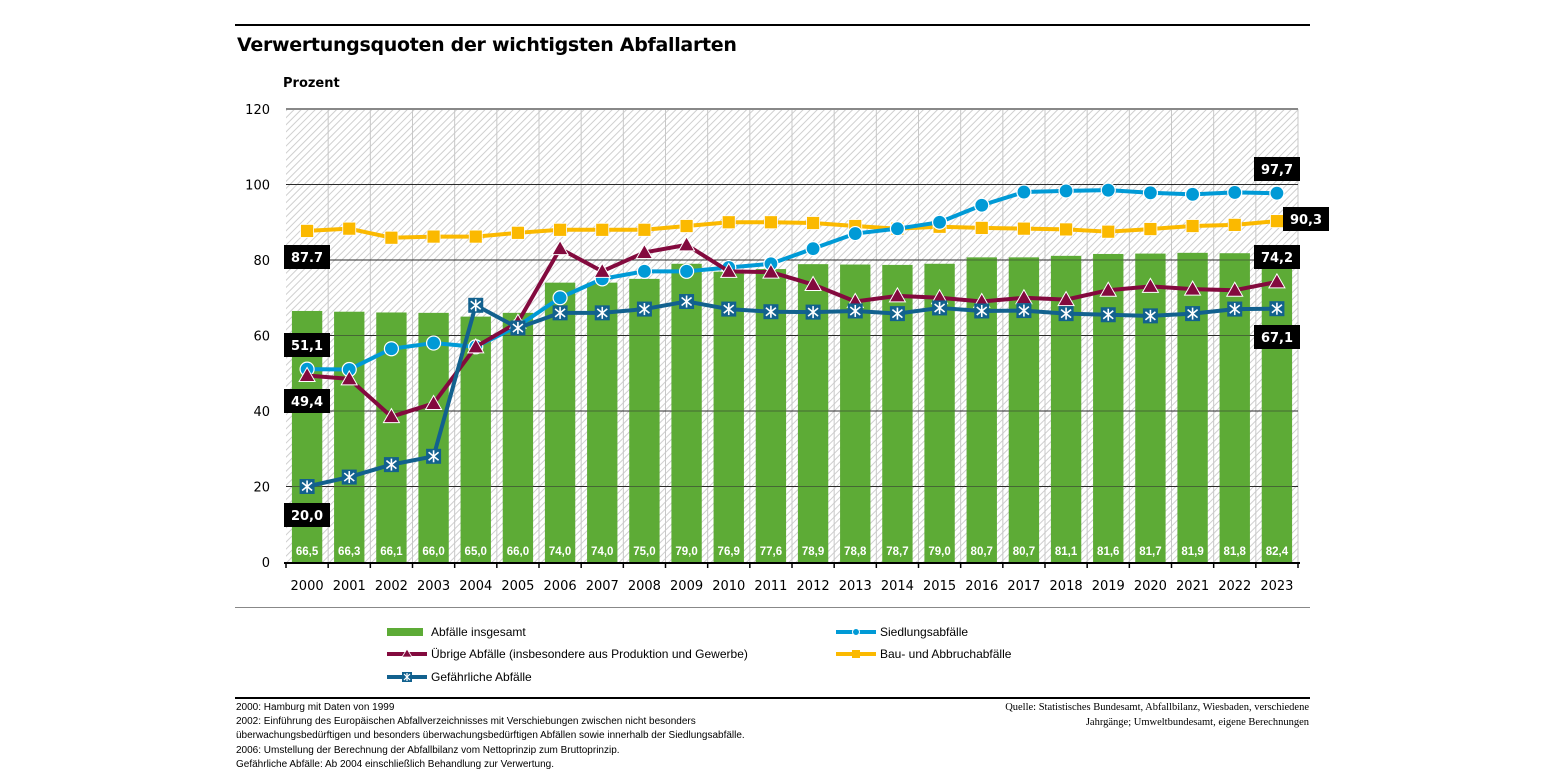 The image size is (1545, 775). I want to click on bar-value-label: 81,6, so click(1108, 552).